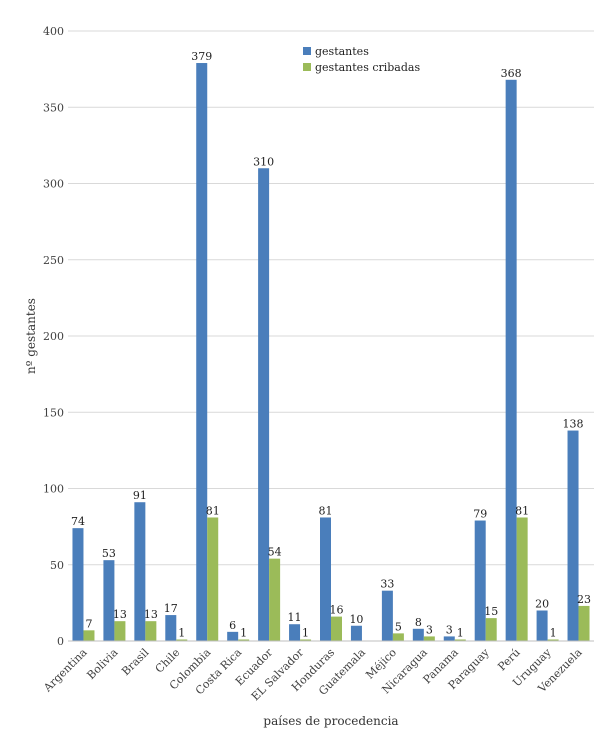  I want to click on data-label: 11, so click(295, 617).